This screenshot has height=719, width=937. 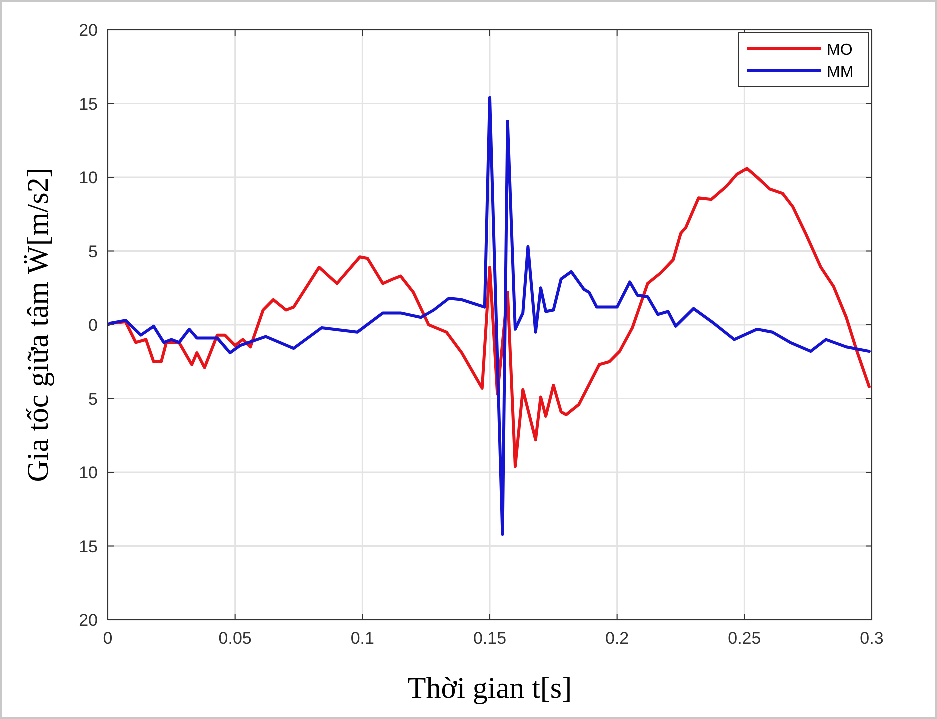 What do you see at coordinates (840, 50) in the screenshot?
I see `legend-label: MO` at bounding box center [840, 50].